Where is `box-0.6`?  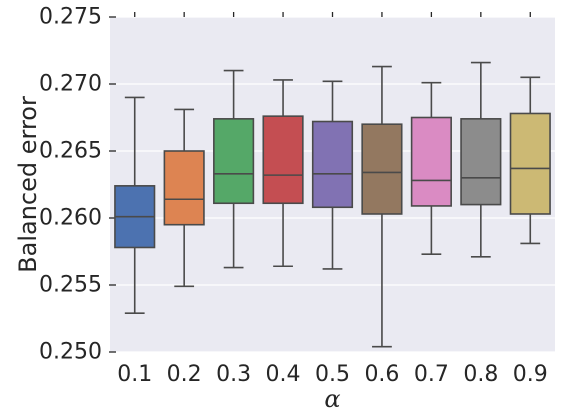 box-0.6 is located at coordinates (382, 206).